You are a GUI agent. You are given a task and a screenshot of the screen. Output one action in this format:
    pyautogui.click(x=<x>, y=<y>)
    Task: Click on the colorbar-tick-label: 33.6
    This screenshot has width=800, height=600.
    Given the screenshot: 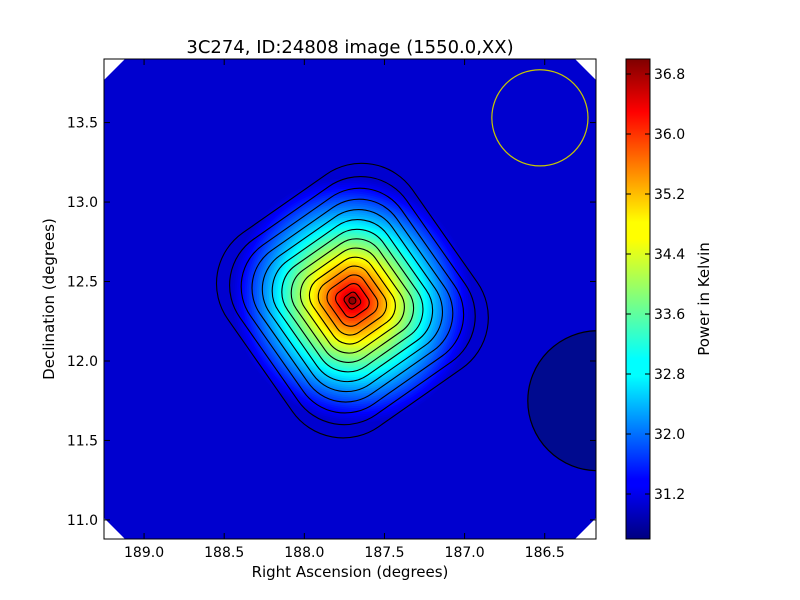 What is the action you would take?
    pyautogui.click(x=669, y=315)
    